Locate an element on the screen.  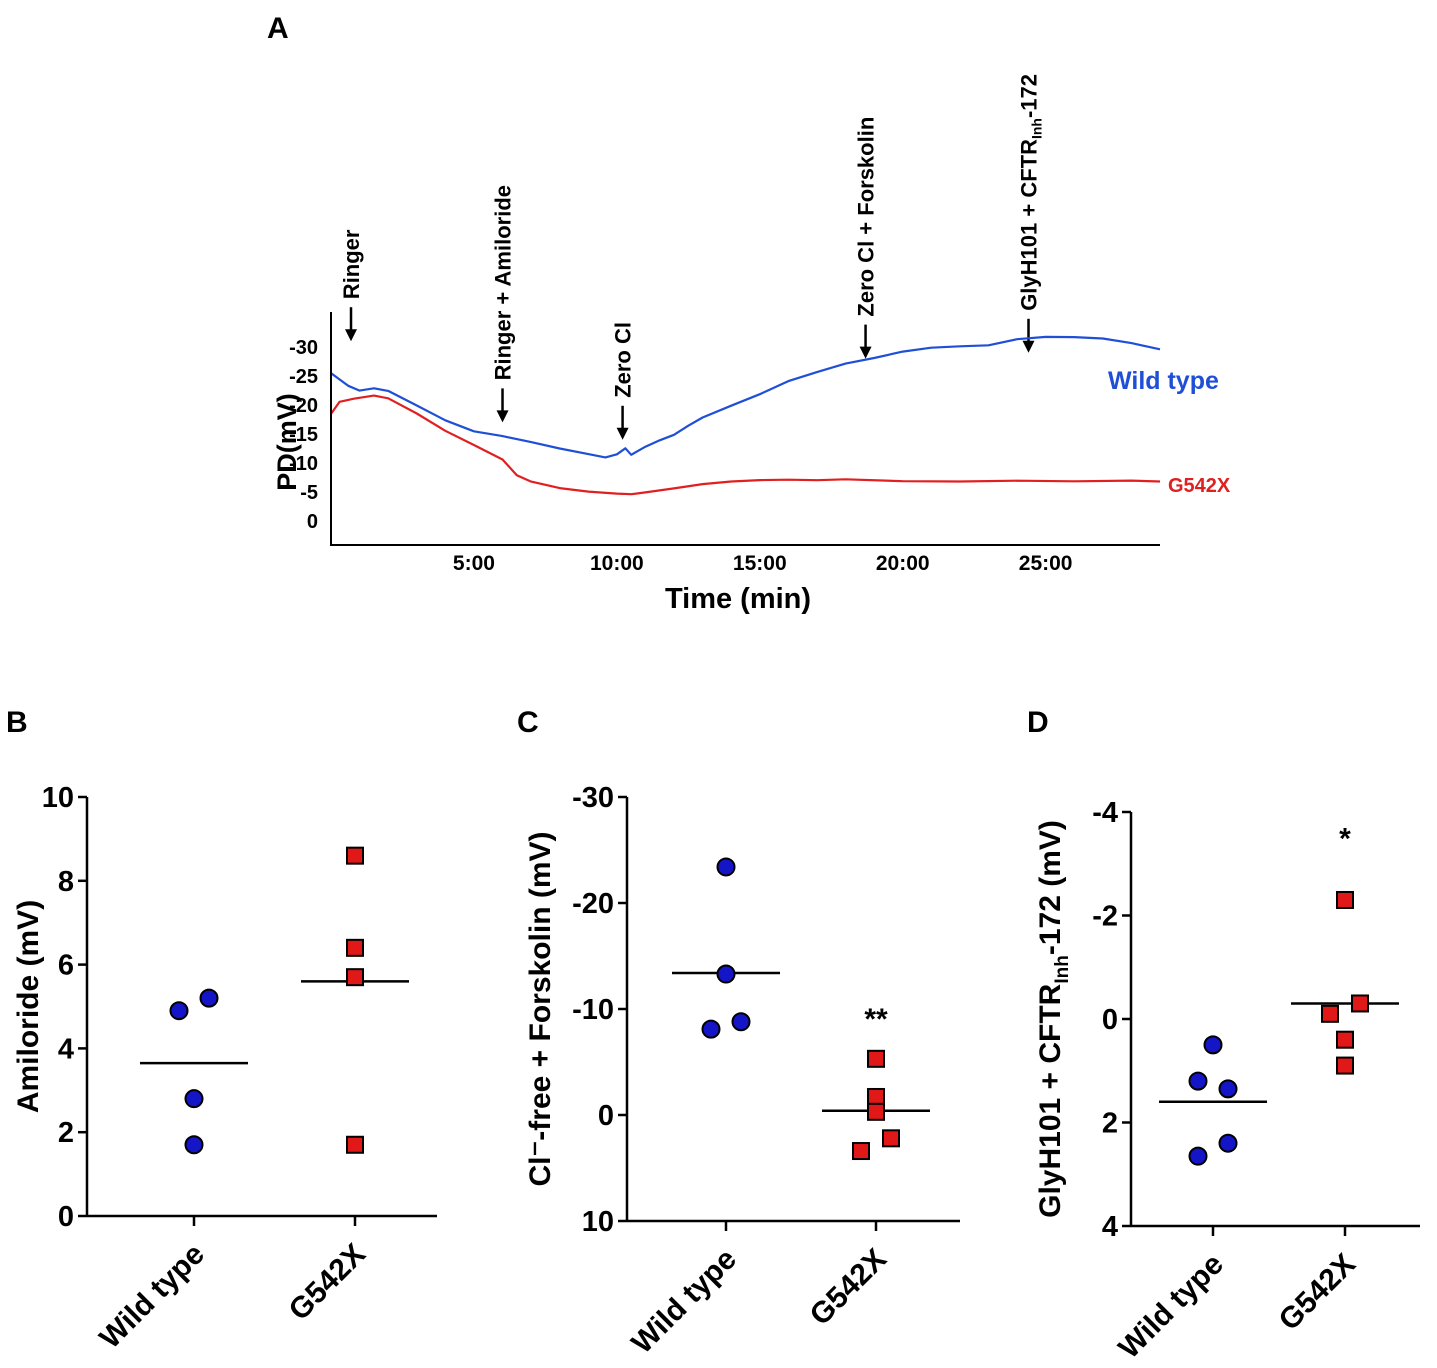
annotation-label: Zero Cl + Forskolin is located at coordinates (866, 217).